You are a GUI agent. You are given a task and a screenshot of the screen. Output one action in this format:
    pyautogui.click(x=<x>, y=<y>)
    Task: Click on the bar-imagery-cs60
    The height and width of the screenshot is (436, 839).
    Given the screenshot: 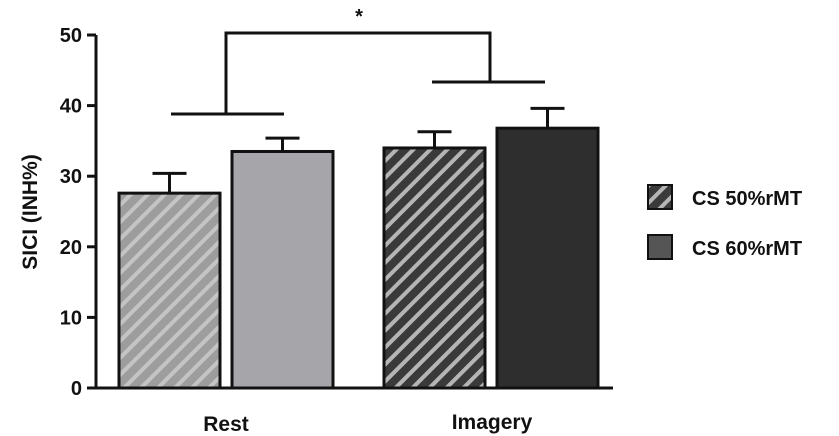 What is the action you would take?
    pyautogui.click(x=547, y=258)
    